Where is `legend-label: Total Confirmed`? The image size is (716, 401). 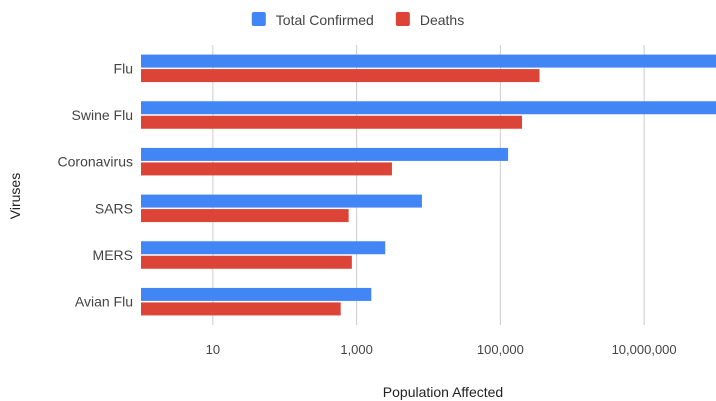
legend-label: Total Confirmed is located at coordinates (325, 20).